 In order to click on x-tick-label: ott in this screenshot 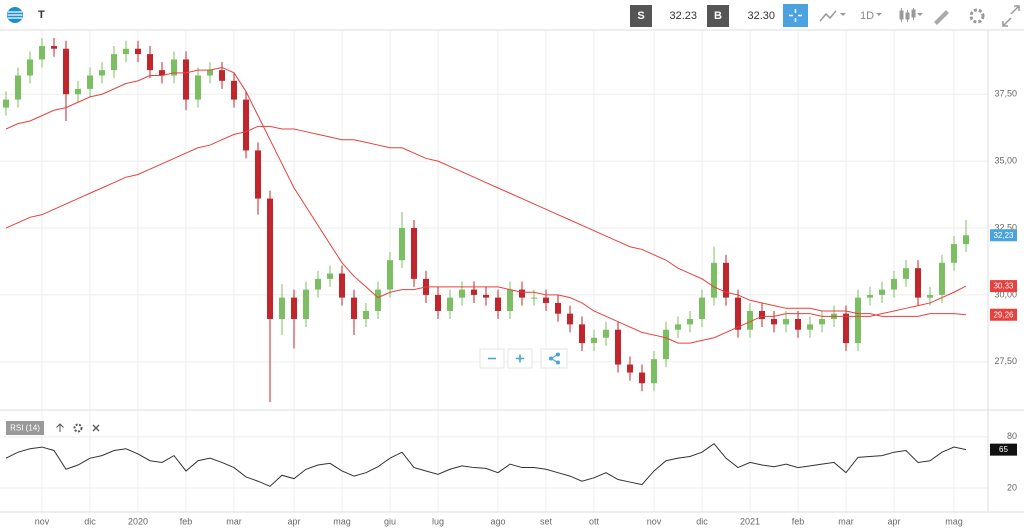, I will do `click(594, 521)`.